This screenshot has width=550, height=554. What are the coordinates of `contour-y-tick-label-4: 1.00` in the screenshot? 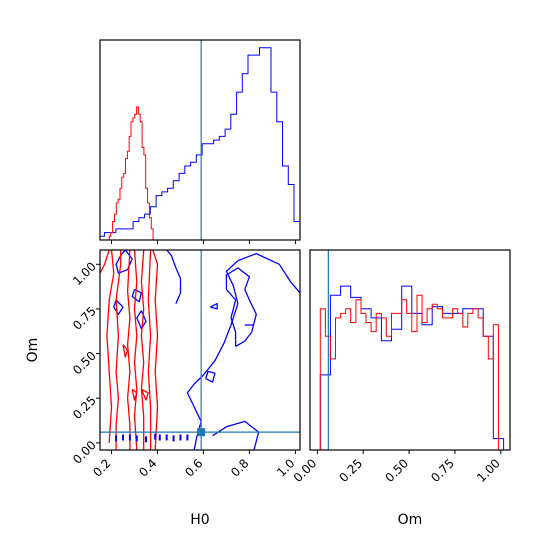 It's located at (84, 273).